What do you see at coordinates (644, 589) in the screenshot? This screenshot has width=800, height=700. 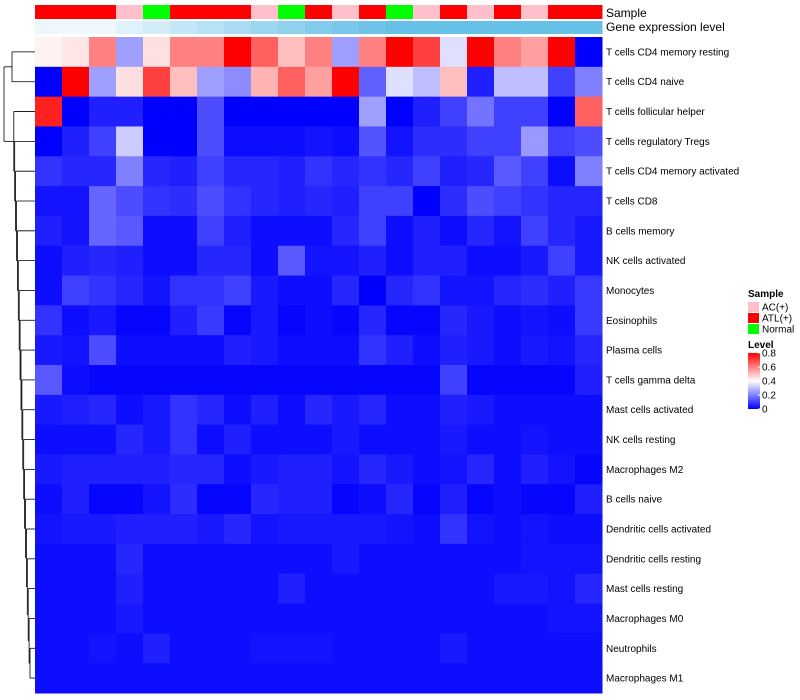 I see `row-label: Mast cells resting` at bounding box center [644, 589].